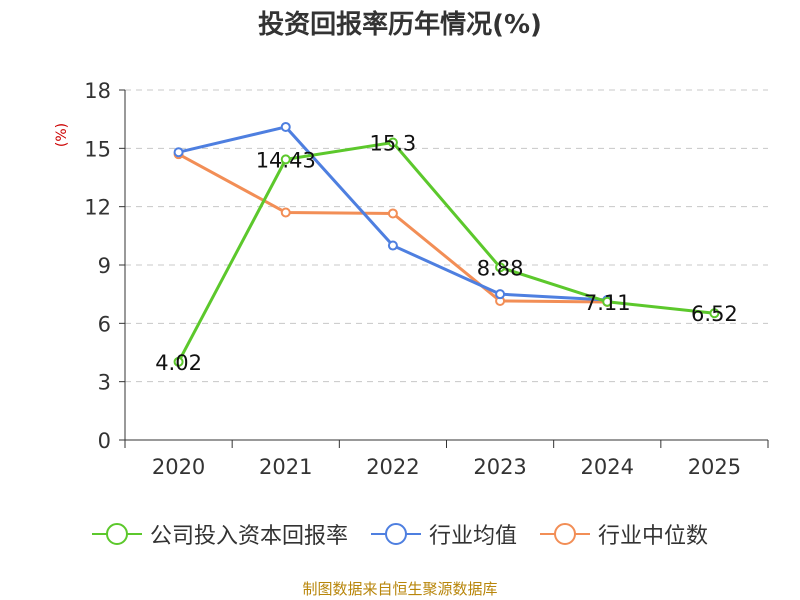  Describe the element at coordinates (400, 25) in the screenshot. I see `chart-title: 投资回报率历年情况(%)` at that location.